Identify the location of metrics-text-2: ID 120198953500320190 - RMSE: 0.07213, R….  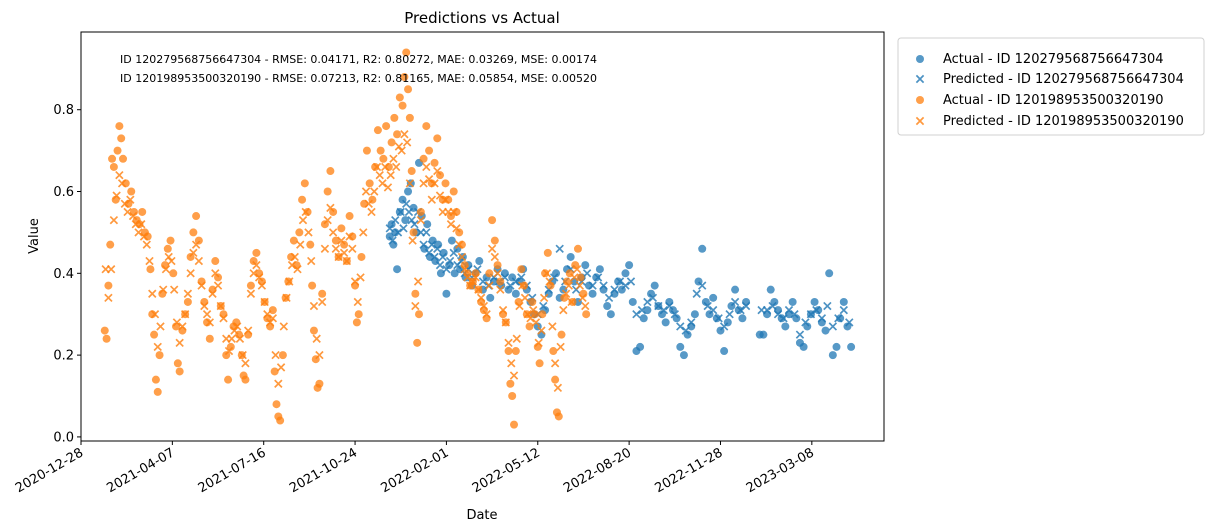
(358, 78).